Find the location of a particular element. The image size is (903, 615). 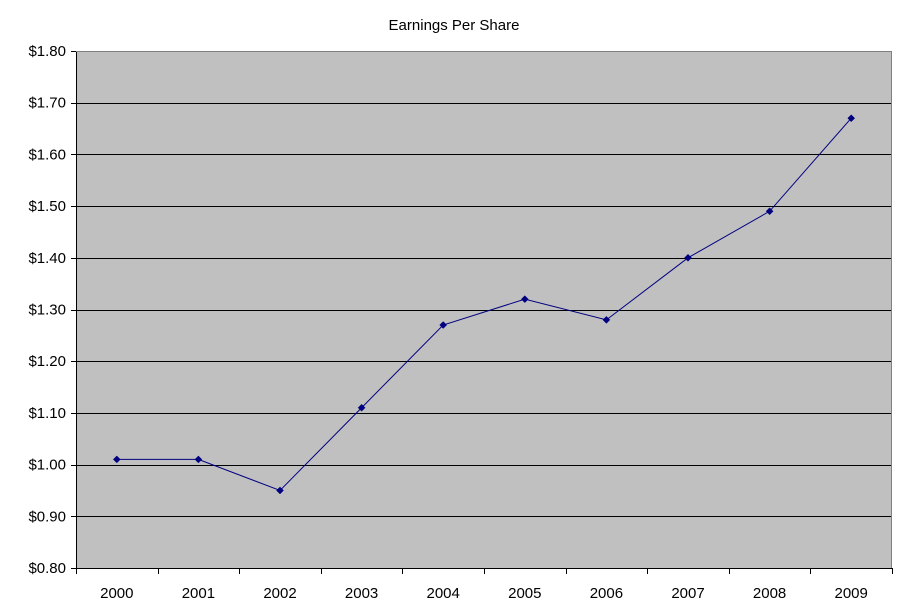

x-tick-label: 2003 is located at coordinates (361, 593).